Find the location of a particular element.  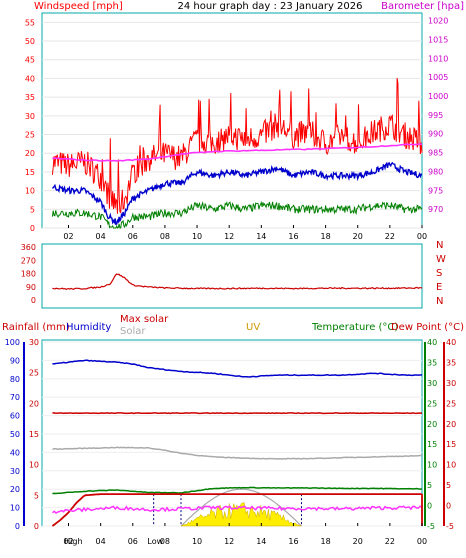

solar-area-fill is located at coordinates (241, 514).